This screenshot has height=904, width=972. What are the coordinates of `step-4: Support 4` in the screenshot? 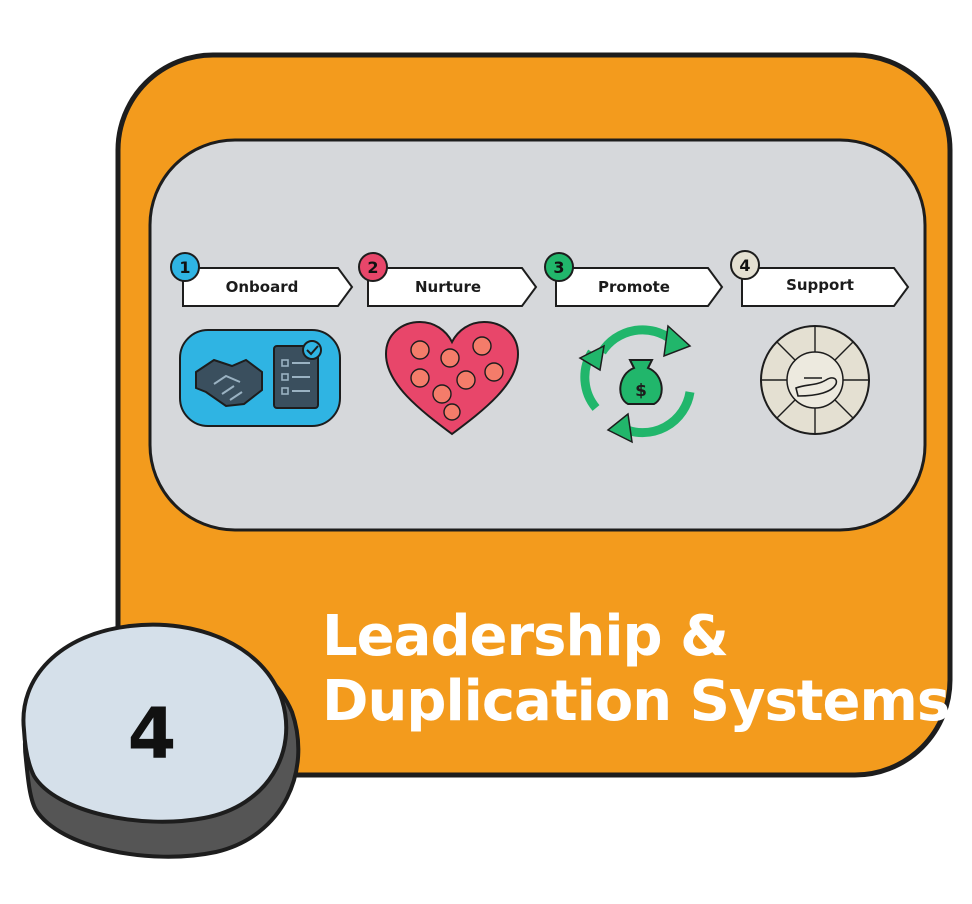 It's located at (820, 342).